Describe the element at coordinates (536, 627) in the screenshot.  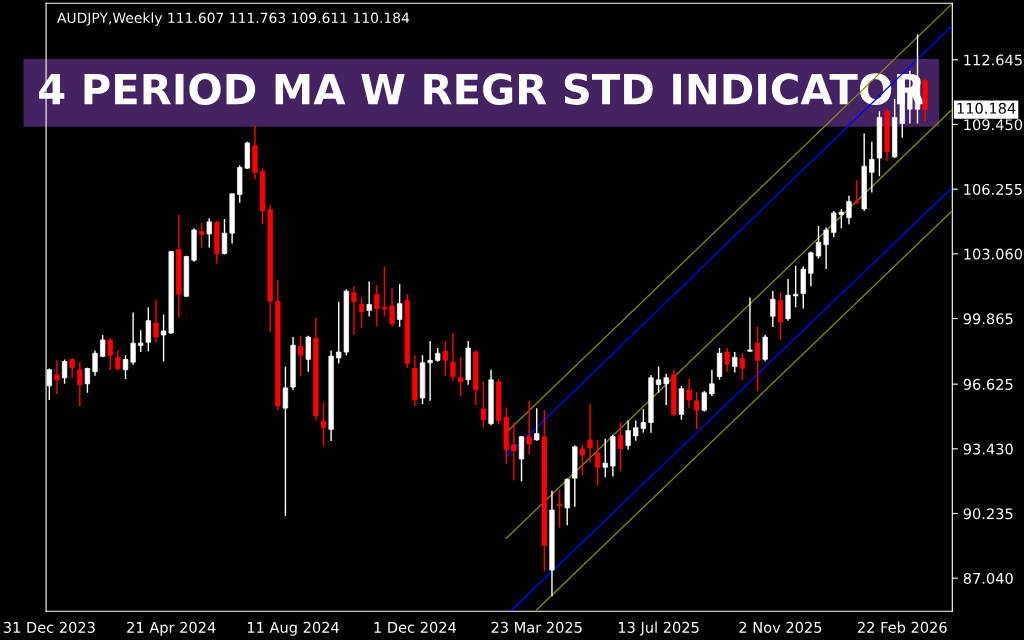
I see `x-tick-label: 23 Mar 2025` at that location.